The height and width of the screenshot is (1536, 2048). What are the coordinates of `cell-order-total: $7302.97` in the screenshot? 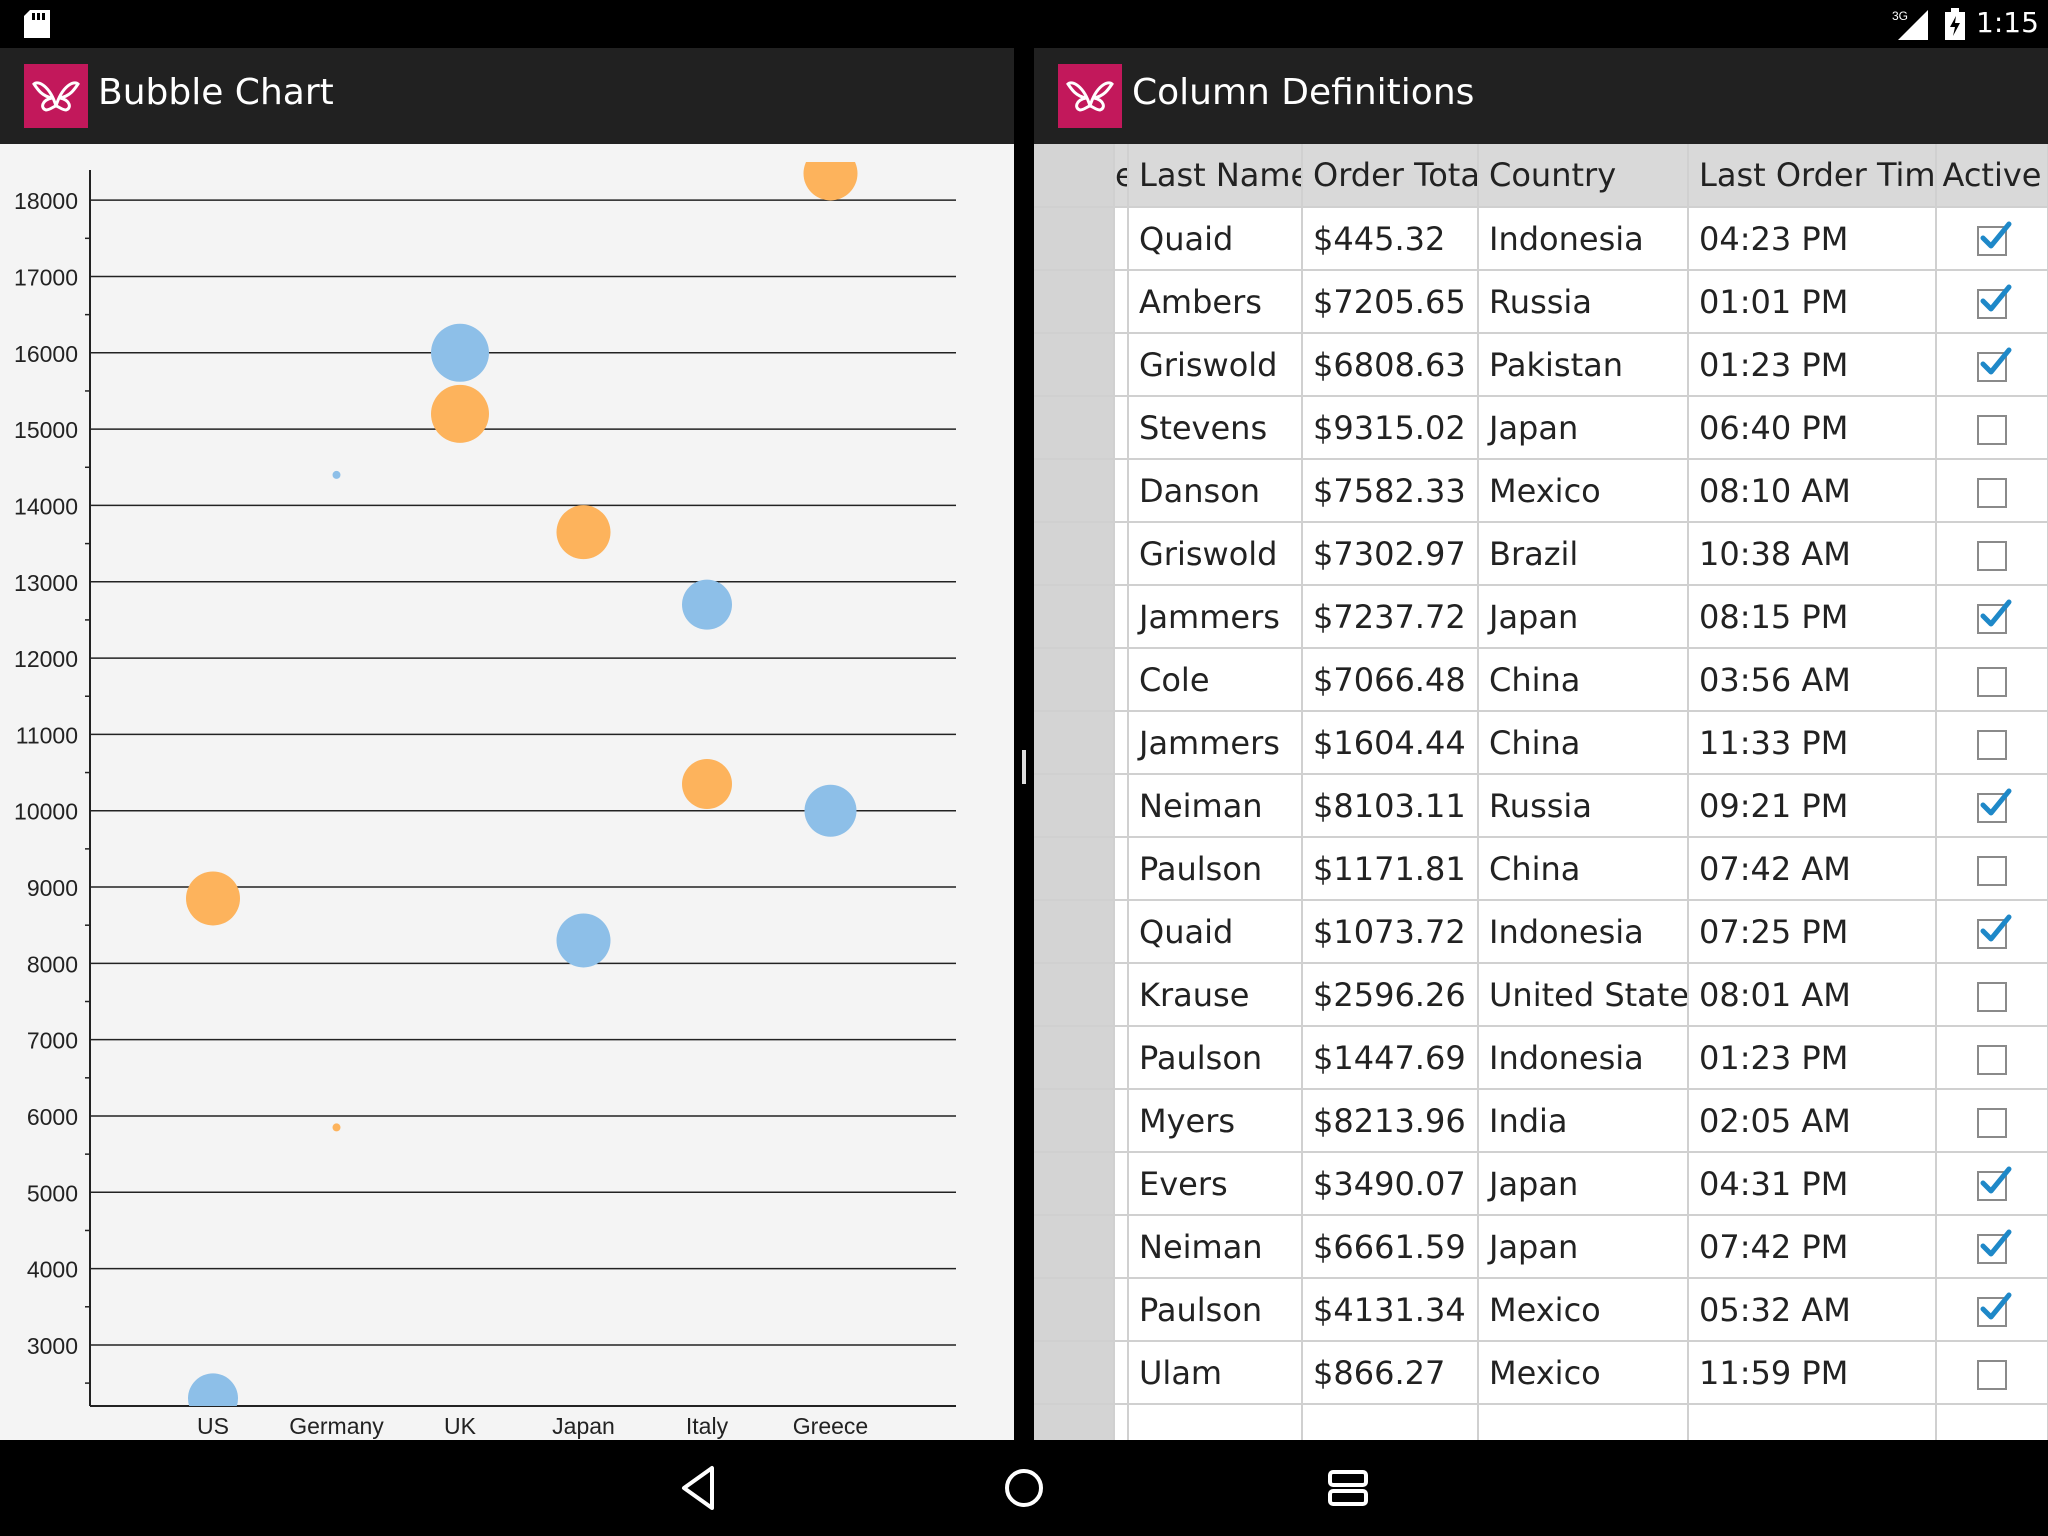 It's located at (1390, 554).